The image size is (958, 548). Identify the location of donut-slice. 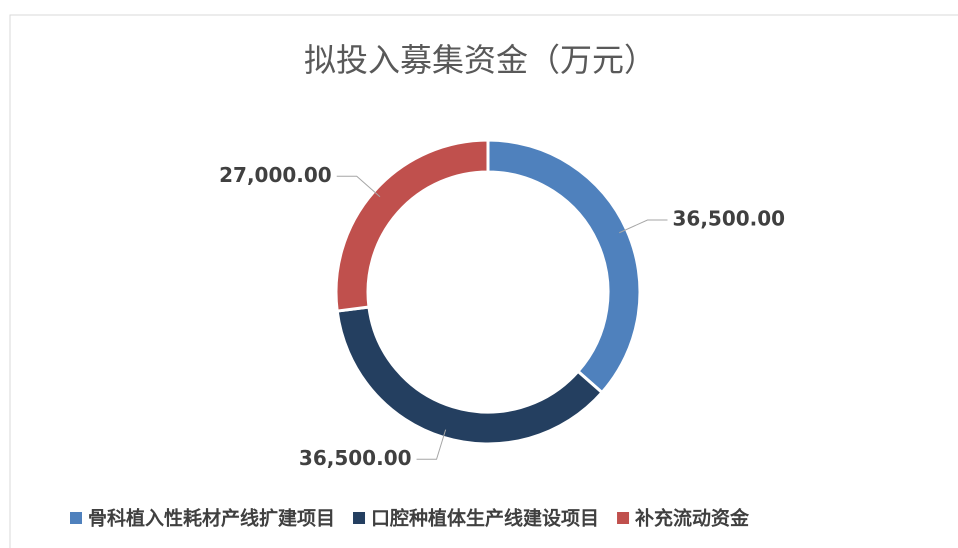
(412, 225).